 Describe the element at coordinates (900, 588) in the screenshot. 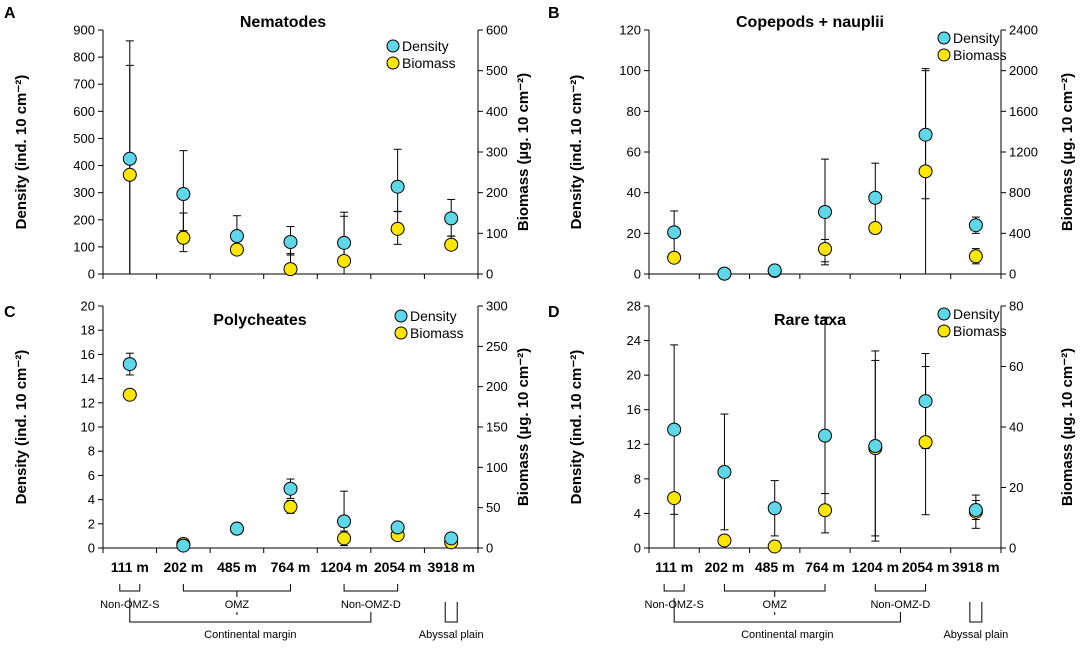

I see `bracket-non-omz-d` at that location.